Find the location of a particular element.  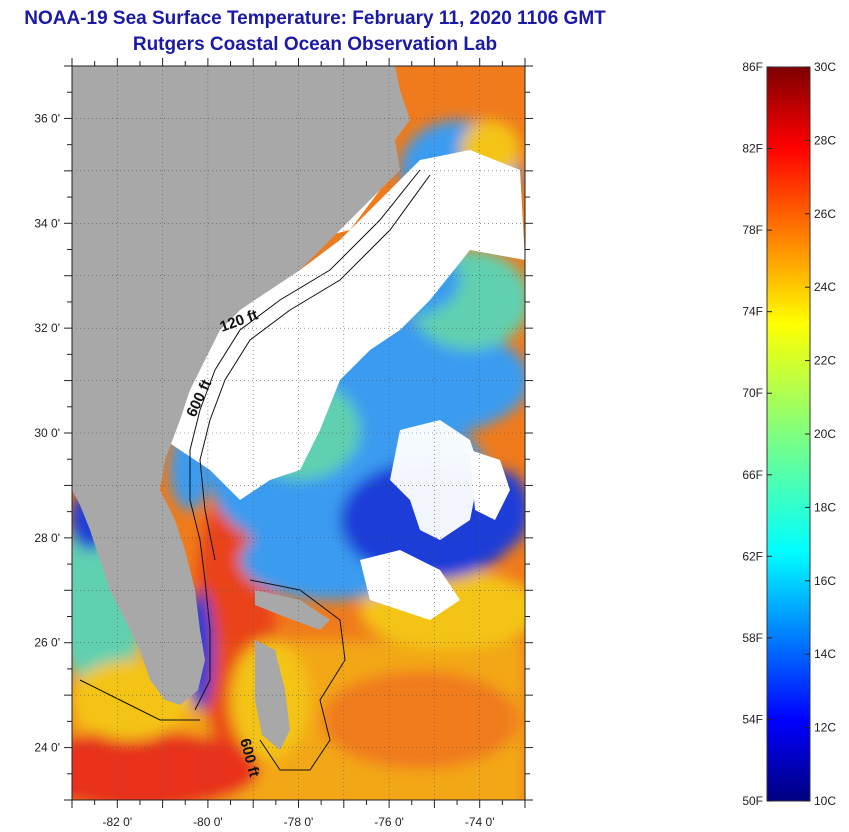

celsius-tick-label: 20C is located at coordinates (825, 434).